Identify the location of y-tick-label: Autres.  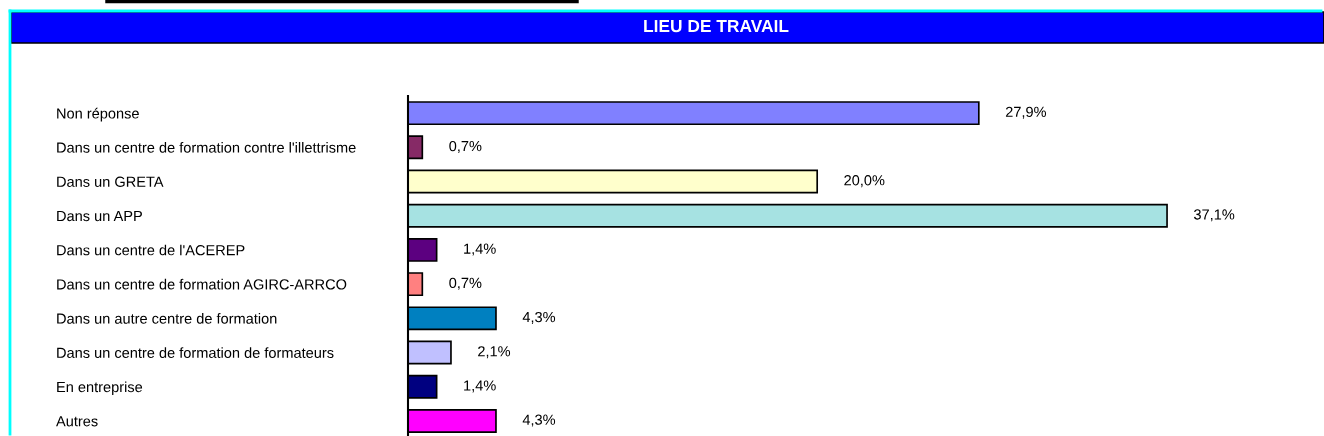
(77, 421).